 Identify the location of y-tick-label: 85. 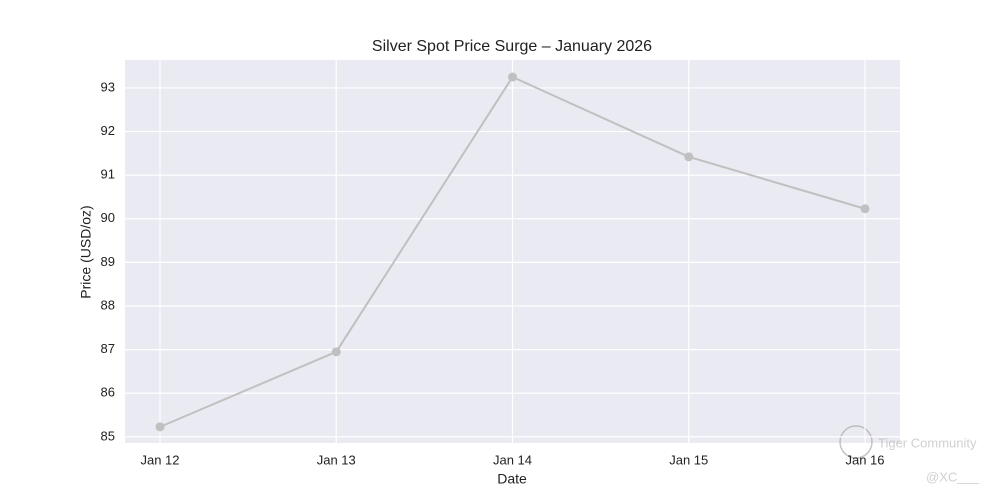
(108, 435).